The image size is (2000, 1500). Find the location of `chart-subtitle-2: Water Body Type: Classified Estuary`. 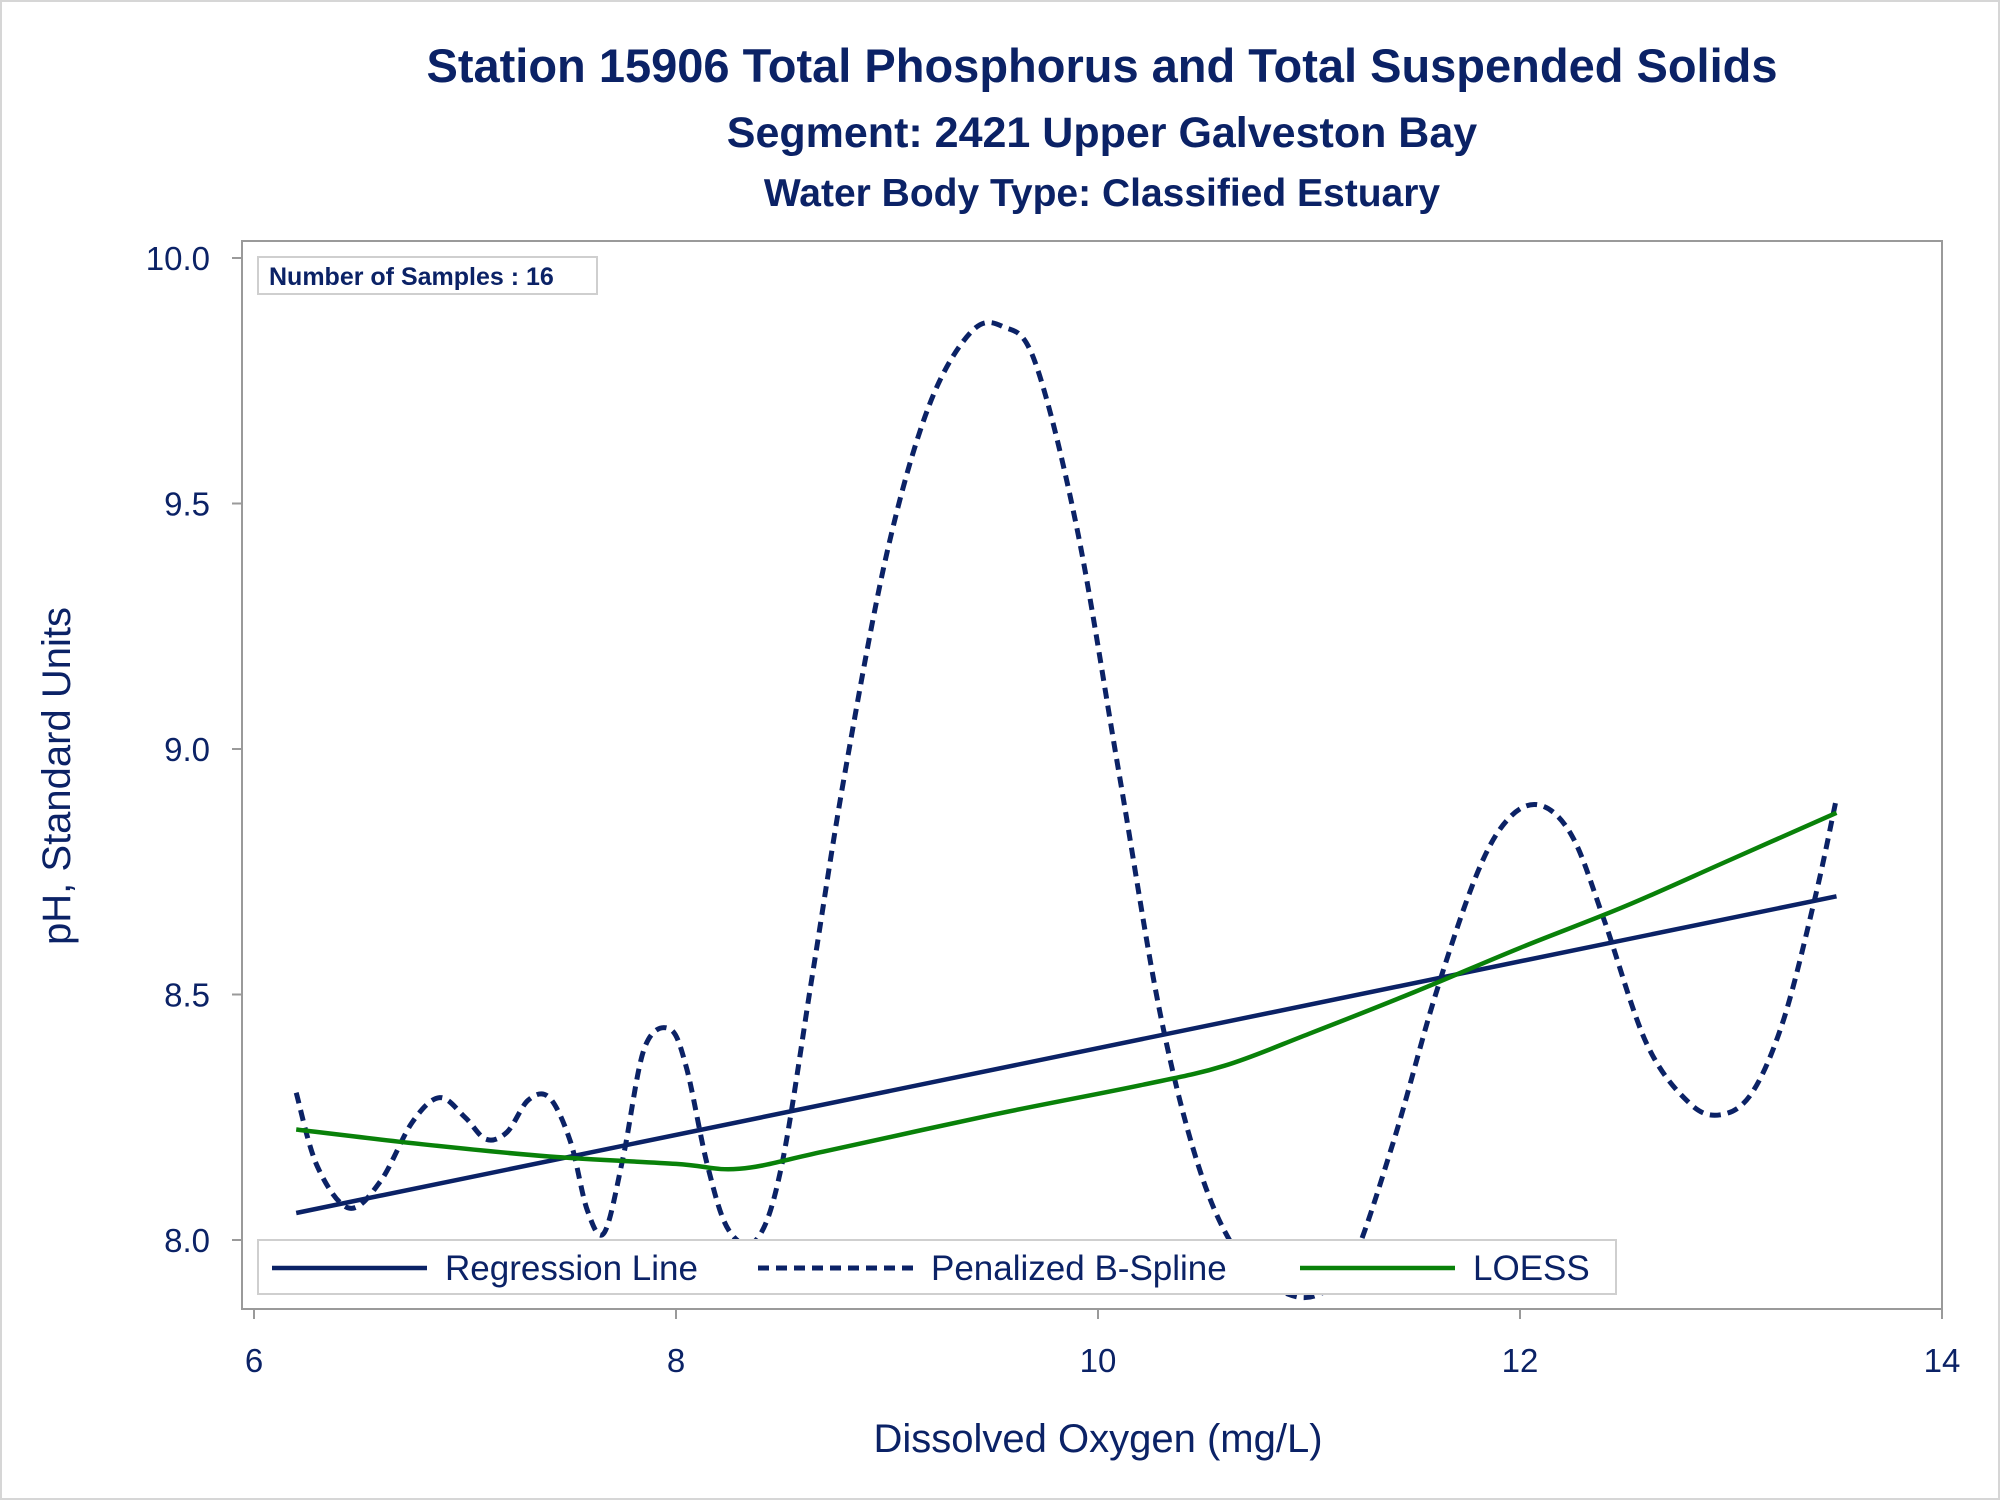

chart-subtitle-2: Water Body Type: Classified Estuary is located at coordinates (1102, 193).